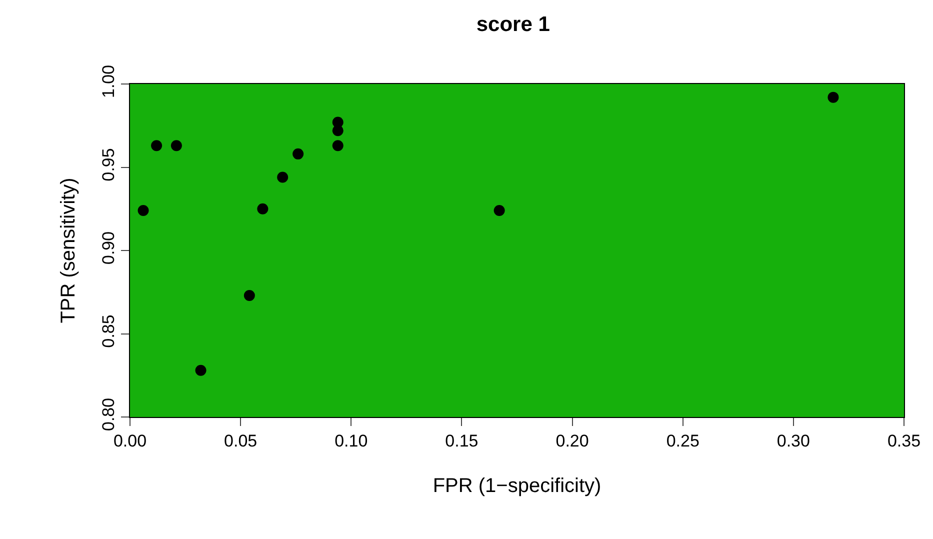 This screenshot has height=539, width=933. I want to click on x-tick-label: 0.20, so click(572, 440).